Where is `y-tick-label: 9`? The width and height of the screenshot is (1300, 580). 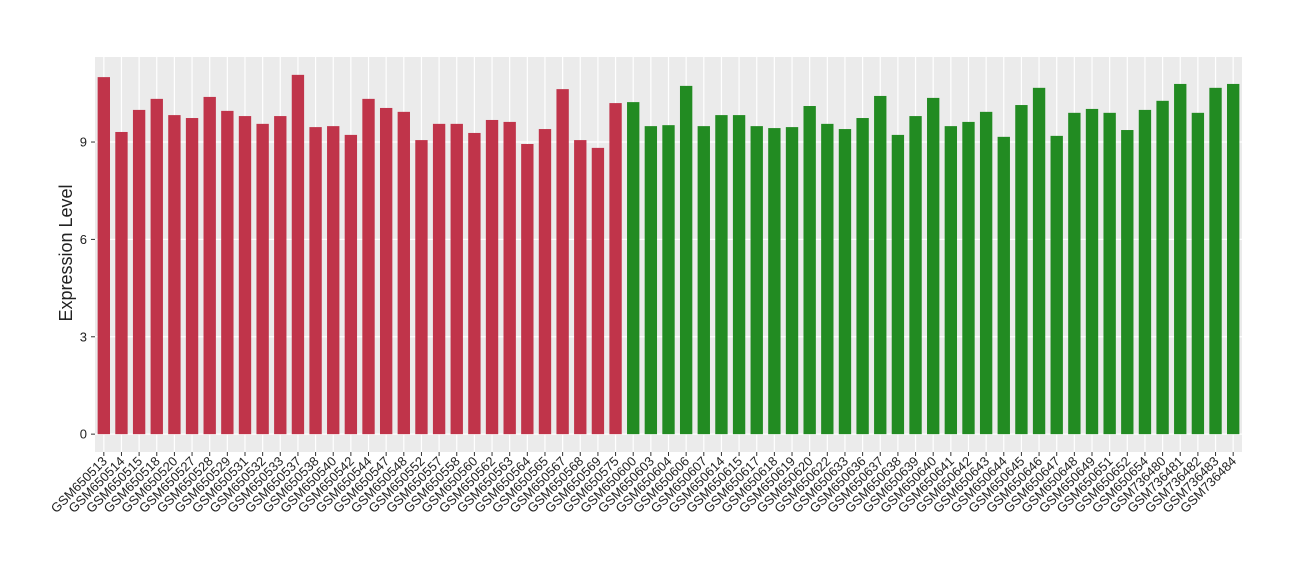 y-tick-label: 9 is located at coordinates (83, 142).